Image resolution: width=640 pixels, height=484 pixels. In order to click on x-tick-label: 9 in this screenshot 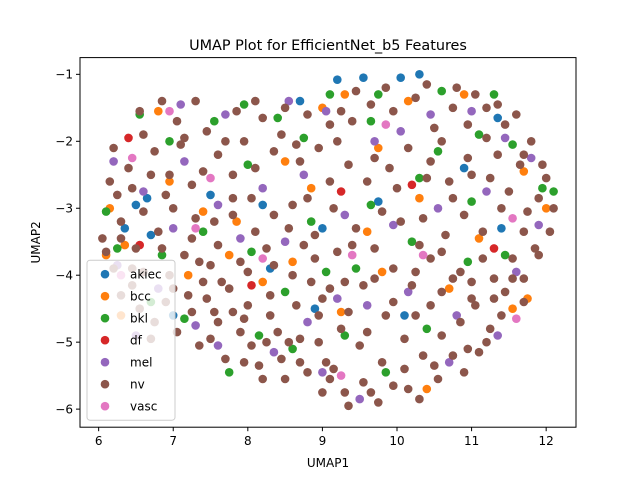, I will do `click(323, 441)`.